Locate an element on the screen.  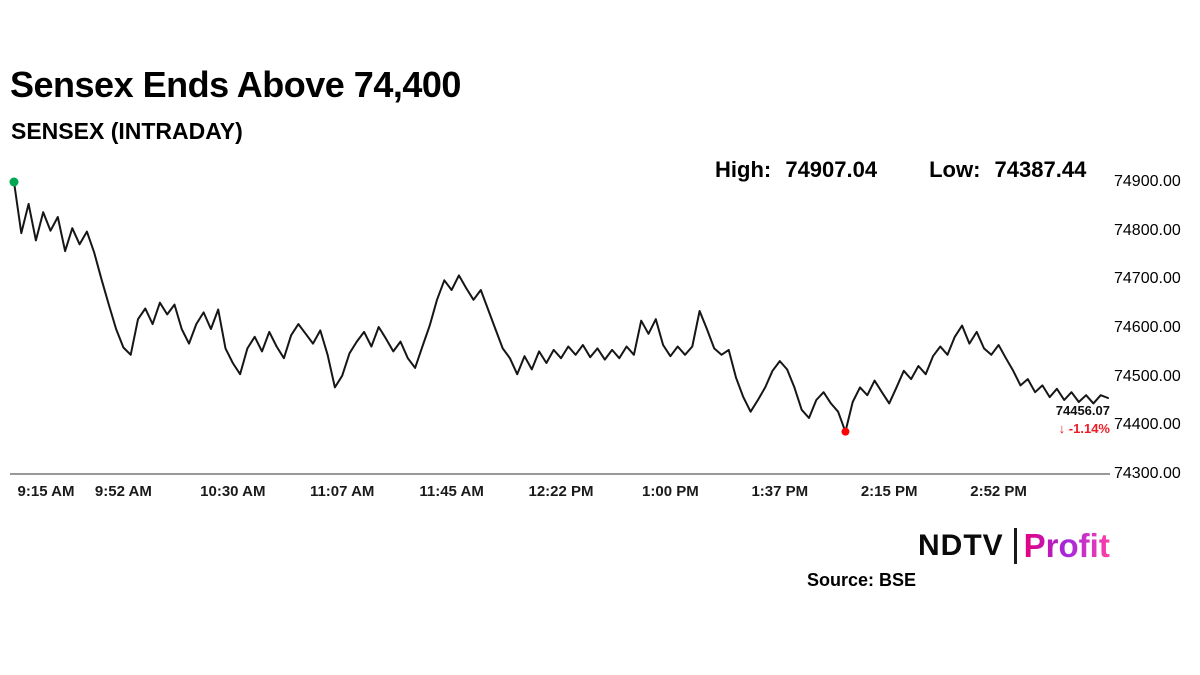
high-value: 74907.04 is located at coordinates (831, 169).